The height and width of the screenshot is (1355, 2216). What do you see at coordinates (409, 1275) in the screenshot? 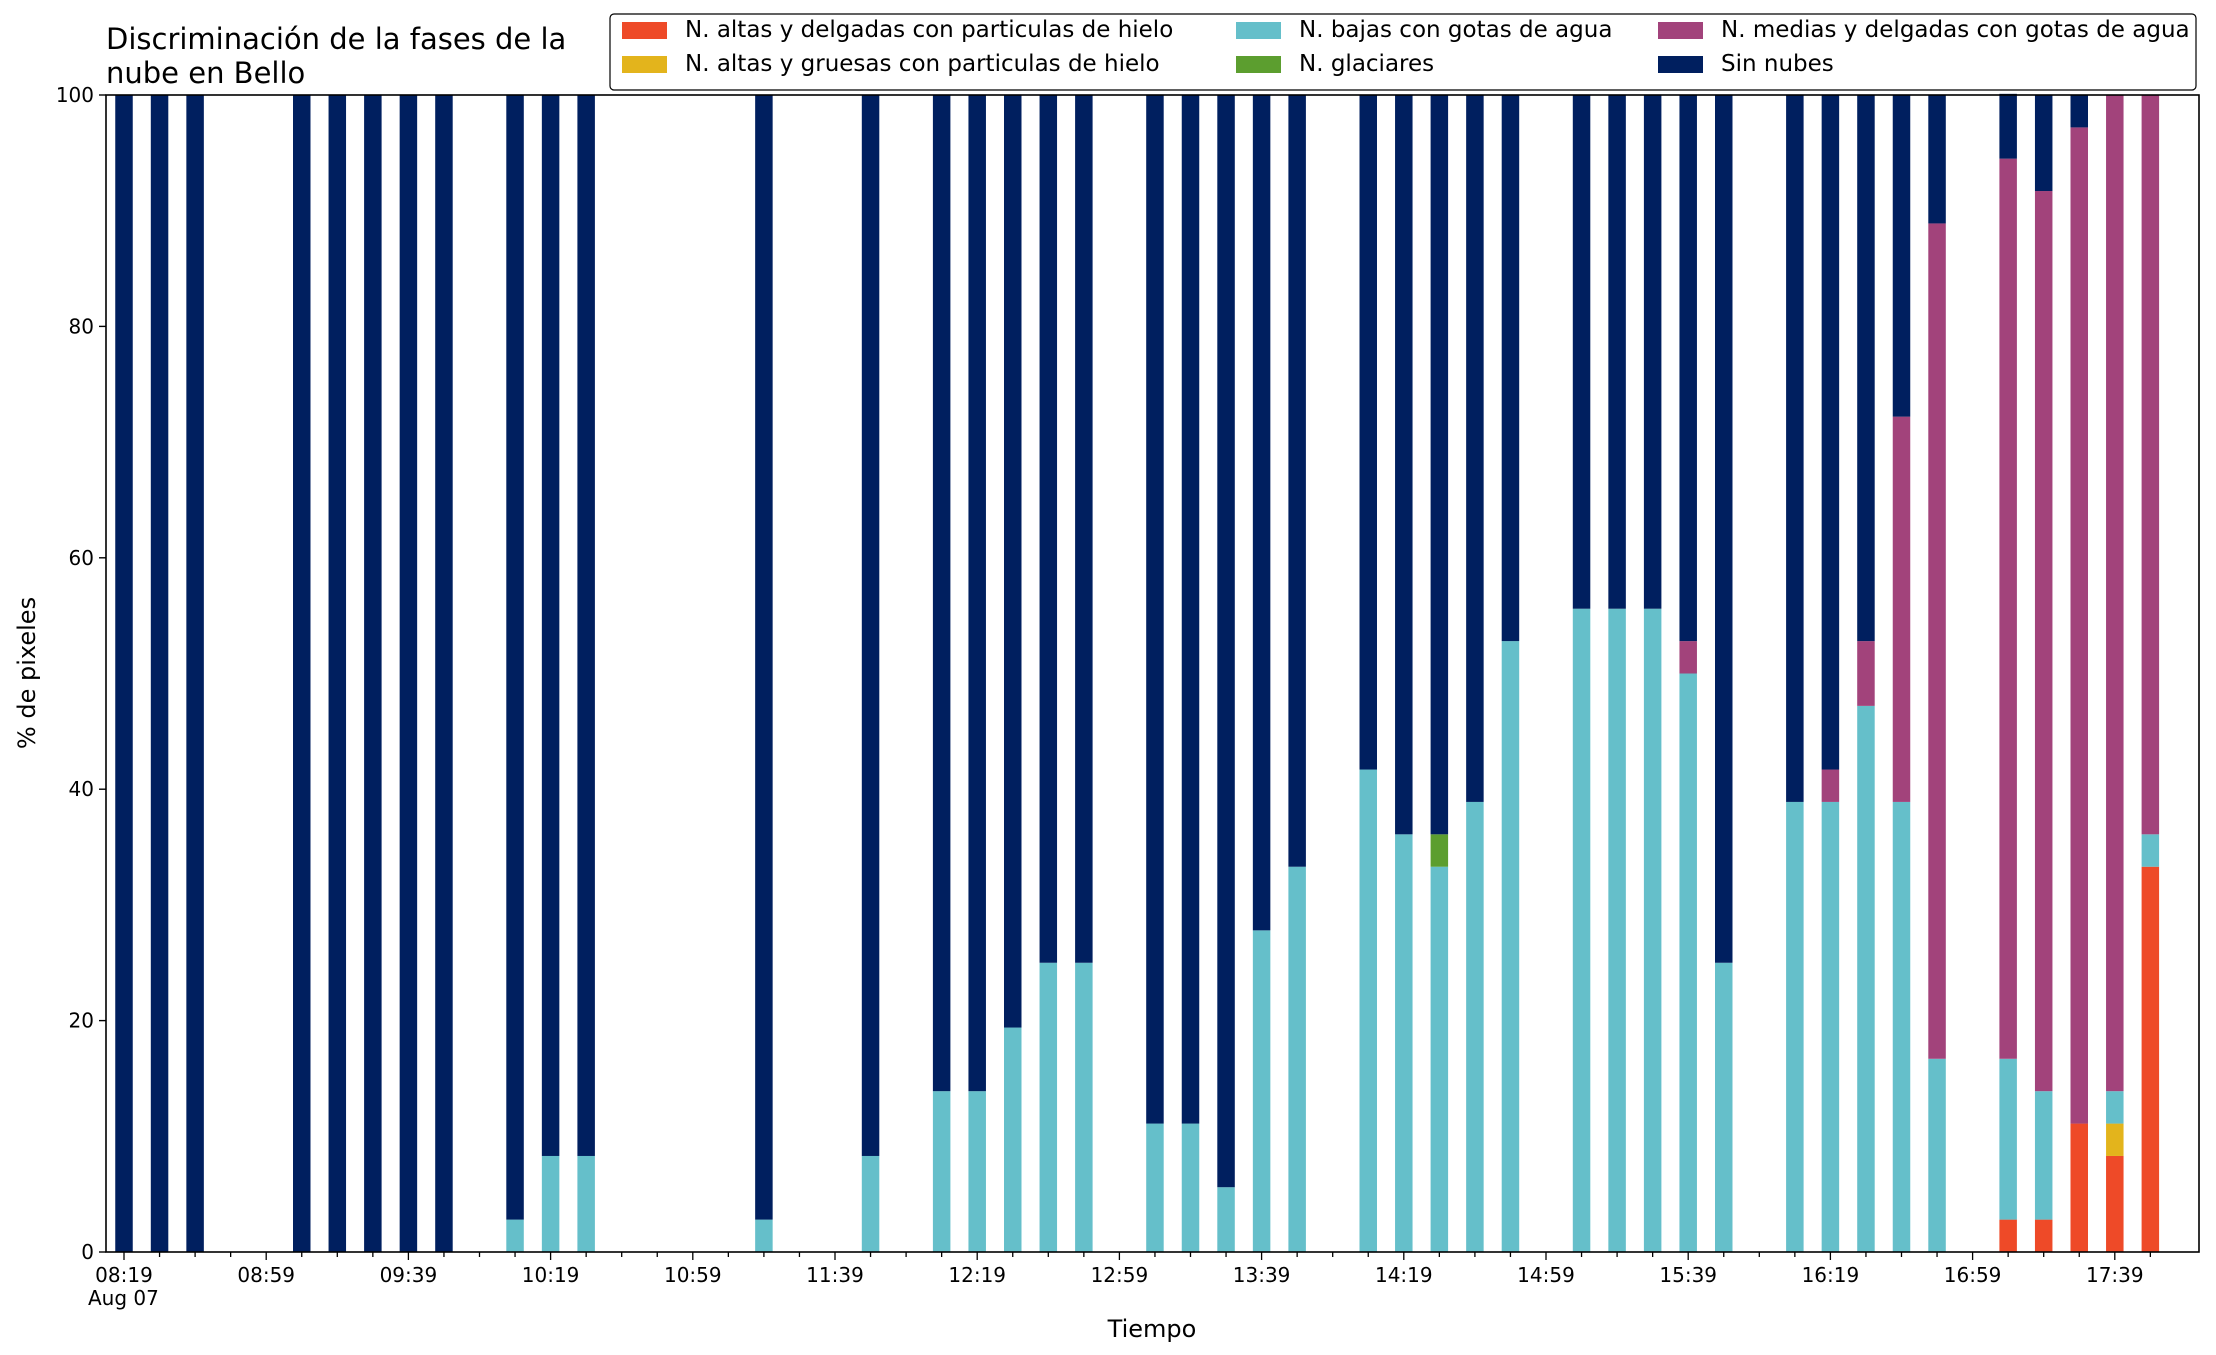
I see `x-tick-label: 09:39` at bounding box center [409, 1275].